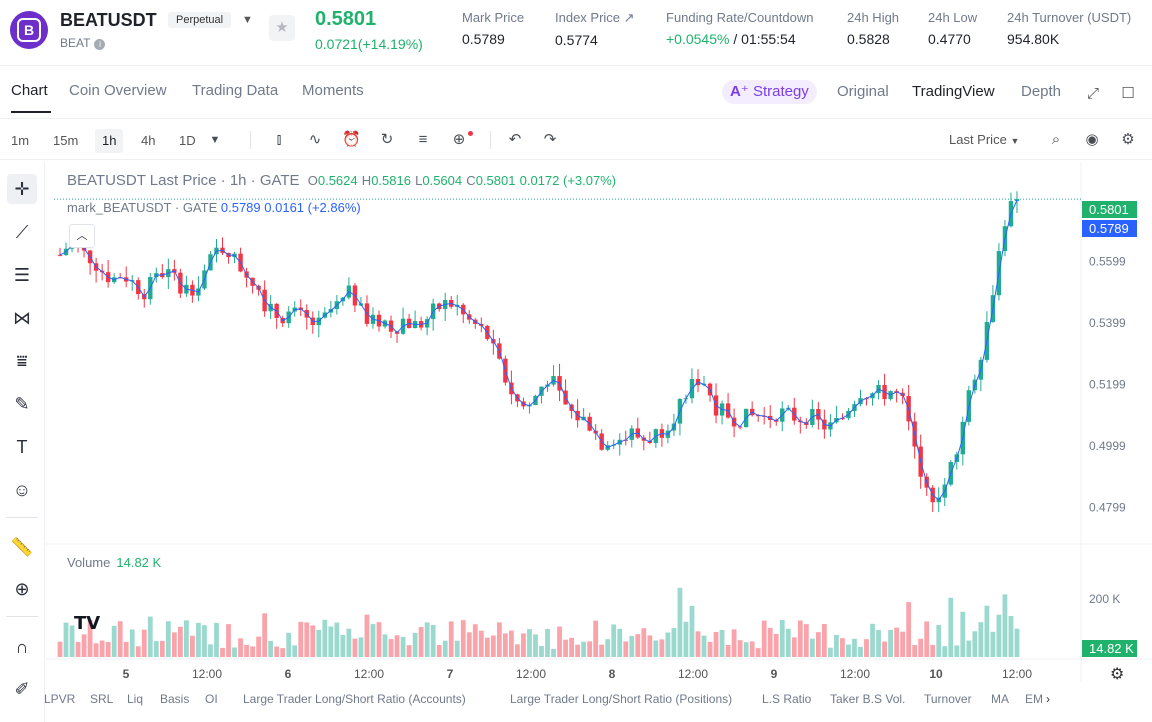 This screenshot has width=1152, height=722. I want to click on price-source-select: Last Price ▼, so click(984, 139).